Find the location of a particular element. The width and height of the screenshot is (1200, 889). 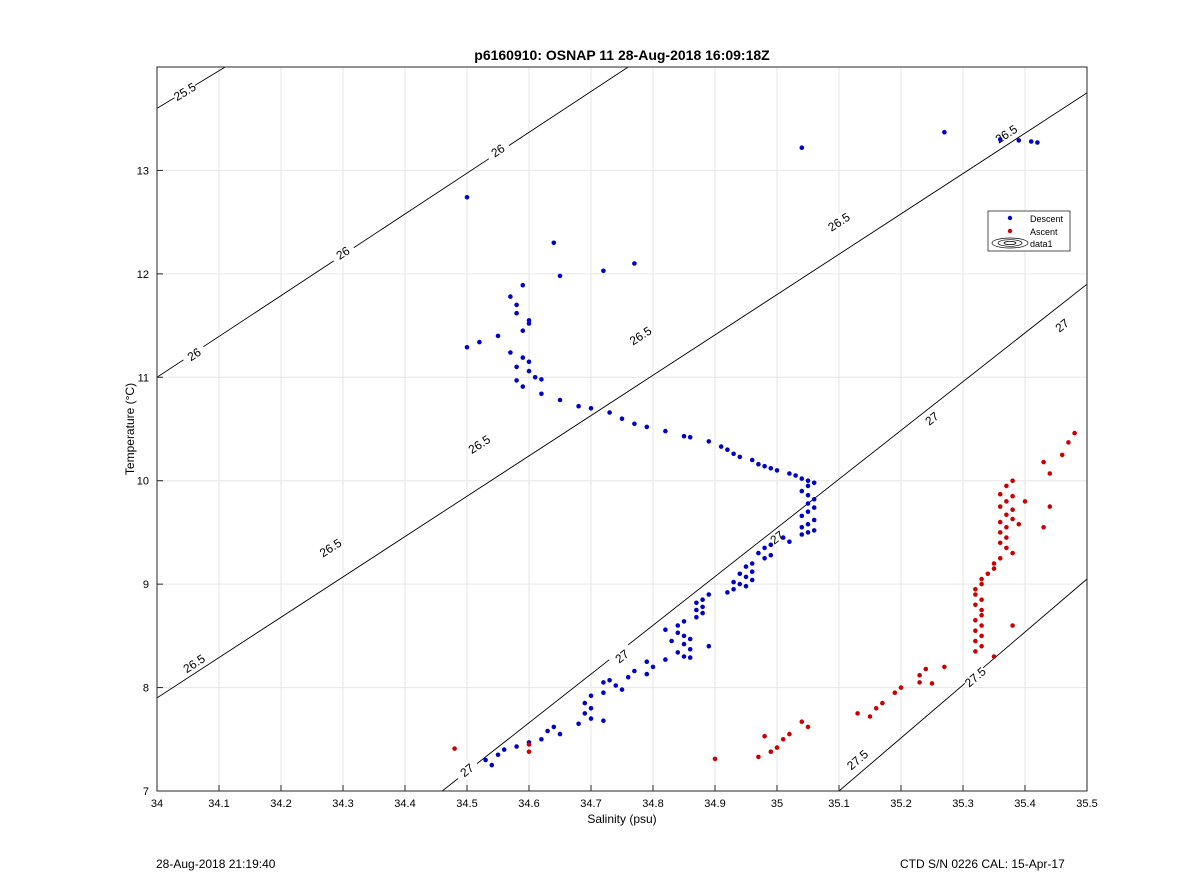

x-tick-label: 34 is located at coordinates (157, 804).